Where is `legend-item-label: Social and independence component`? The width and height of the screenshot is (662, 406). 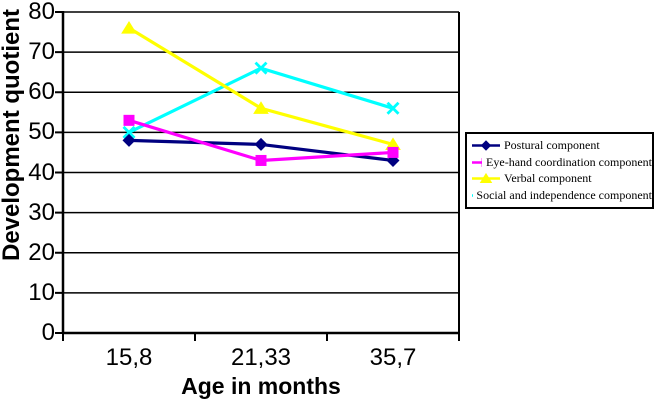 legend-item-label: Social and independence component is located at coordinates (564, 195).